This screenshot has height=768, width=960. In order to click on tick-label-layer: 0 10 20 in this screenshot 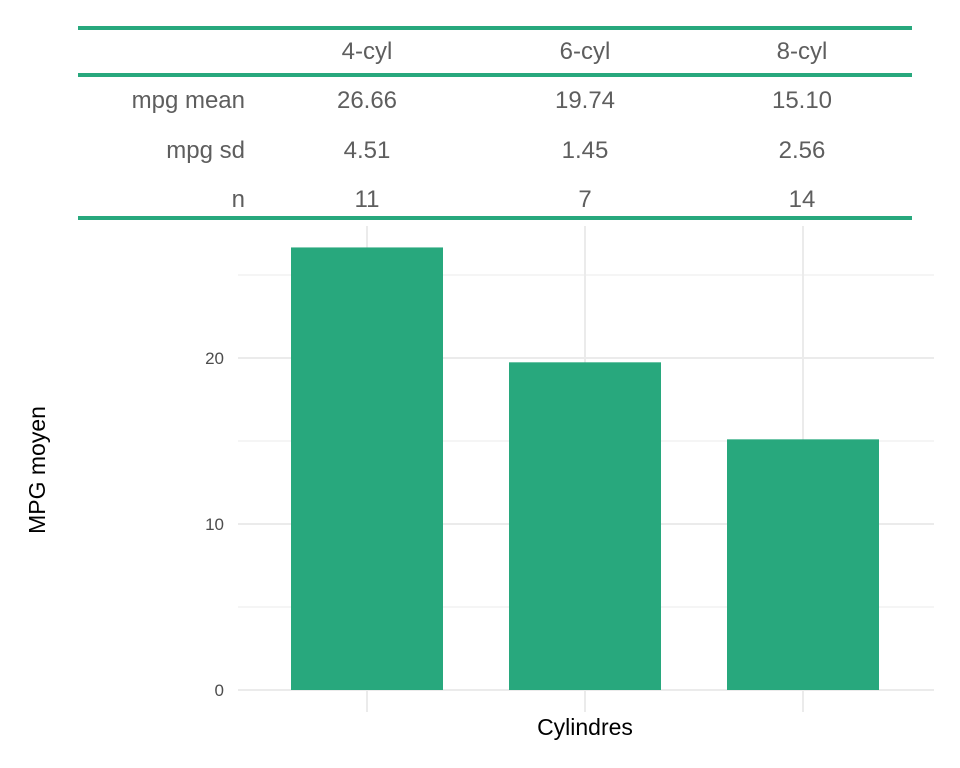, I will do `click(214, 524)`.